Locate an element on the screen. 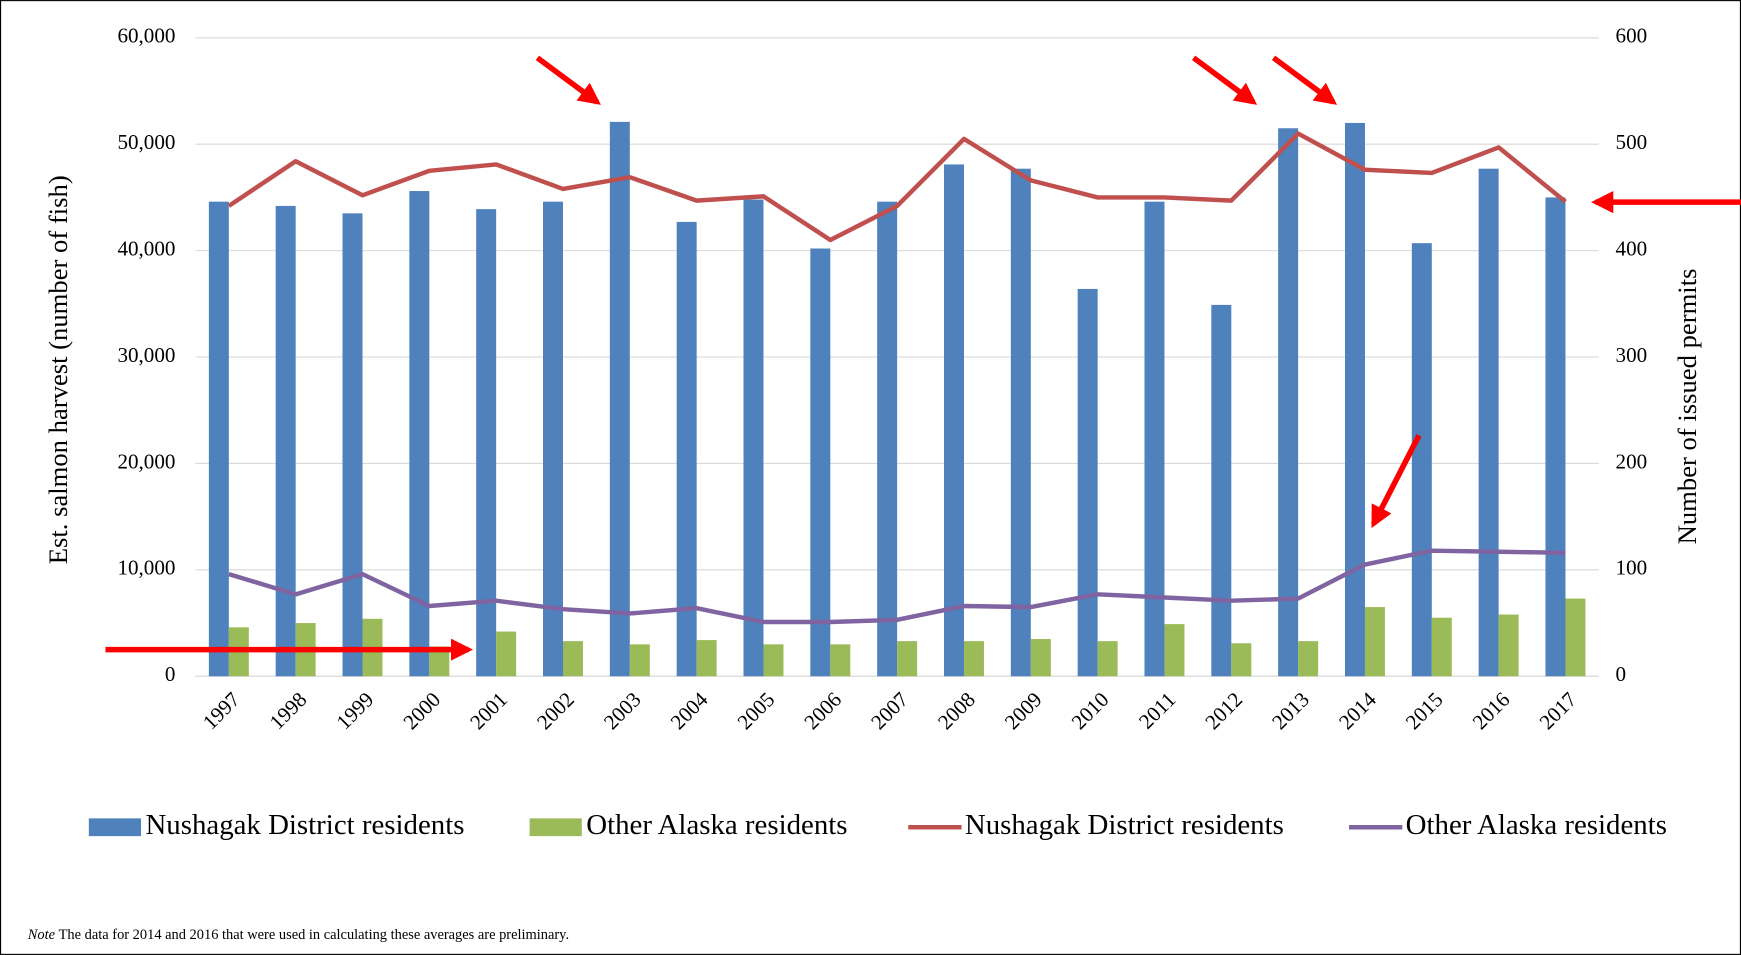 This screenshot has height=955, width=1741. note-label: Note is located at coordinates (41, 935).